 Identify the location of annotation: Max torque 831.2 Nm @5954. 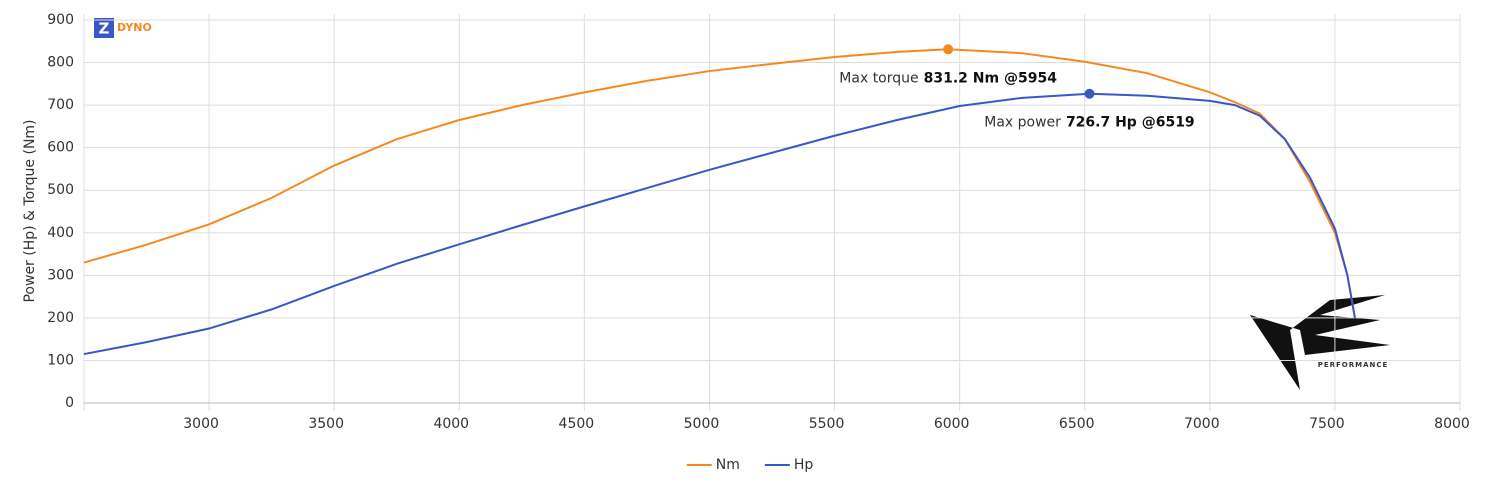
(948, 78).